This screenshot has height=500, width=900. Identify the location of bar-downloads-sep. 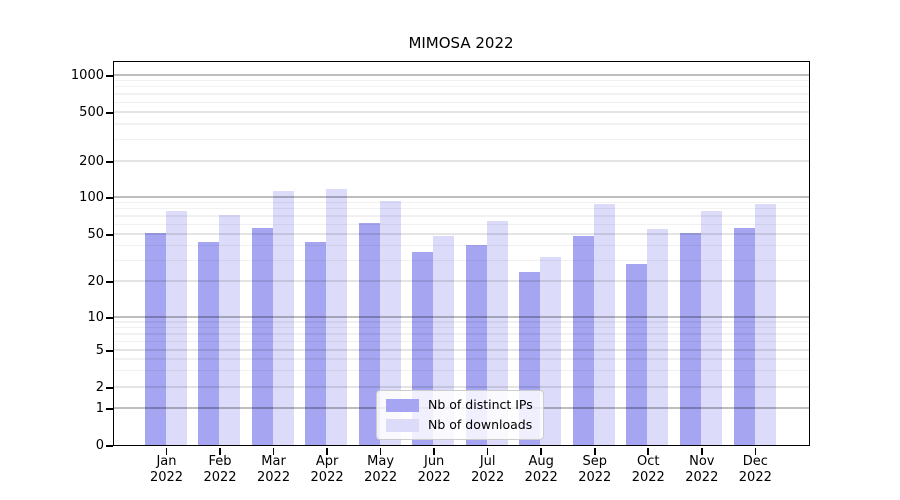
(604, 324).